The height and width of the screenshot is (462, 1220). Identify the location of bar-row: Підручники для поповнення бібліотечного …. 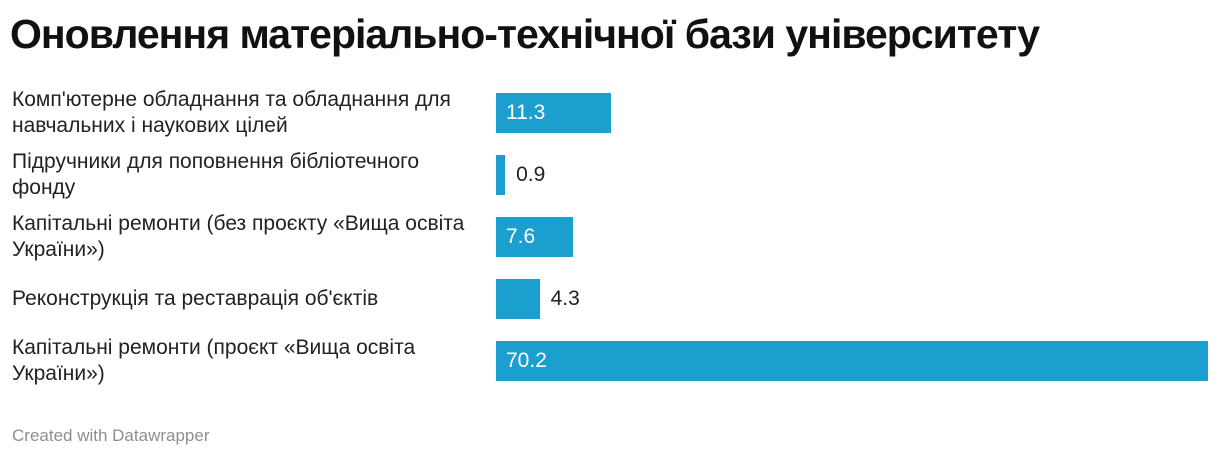
(610, 175).